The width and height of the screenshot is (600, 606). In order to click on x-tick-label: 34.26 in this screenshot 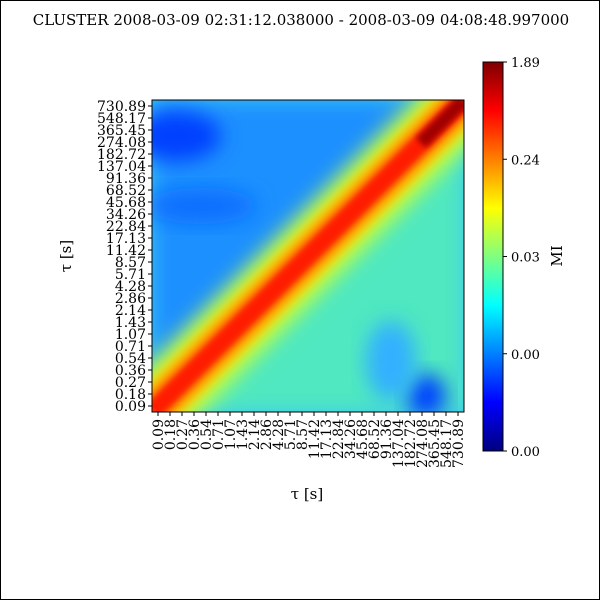, I will do `click(351, 439)`.